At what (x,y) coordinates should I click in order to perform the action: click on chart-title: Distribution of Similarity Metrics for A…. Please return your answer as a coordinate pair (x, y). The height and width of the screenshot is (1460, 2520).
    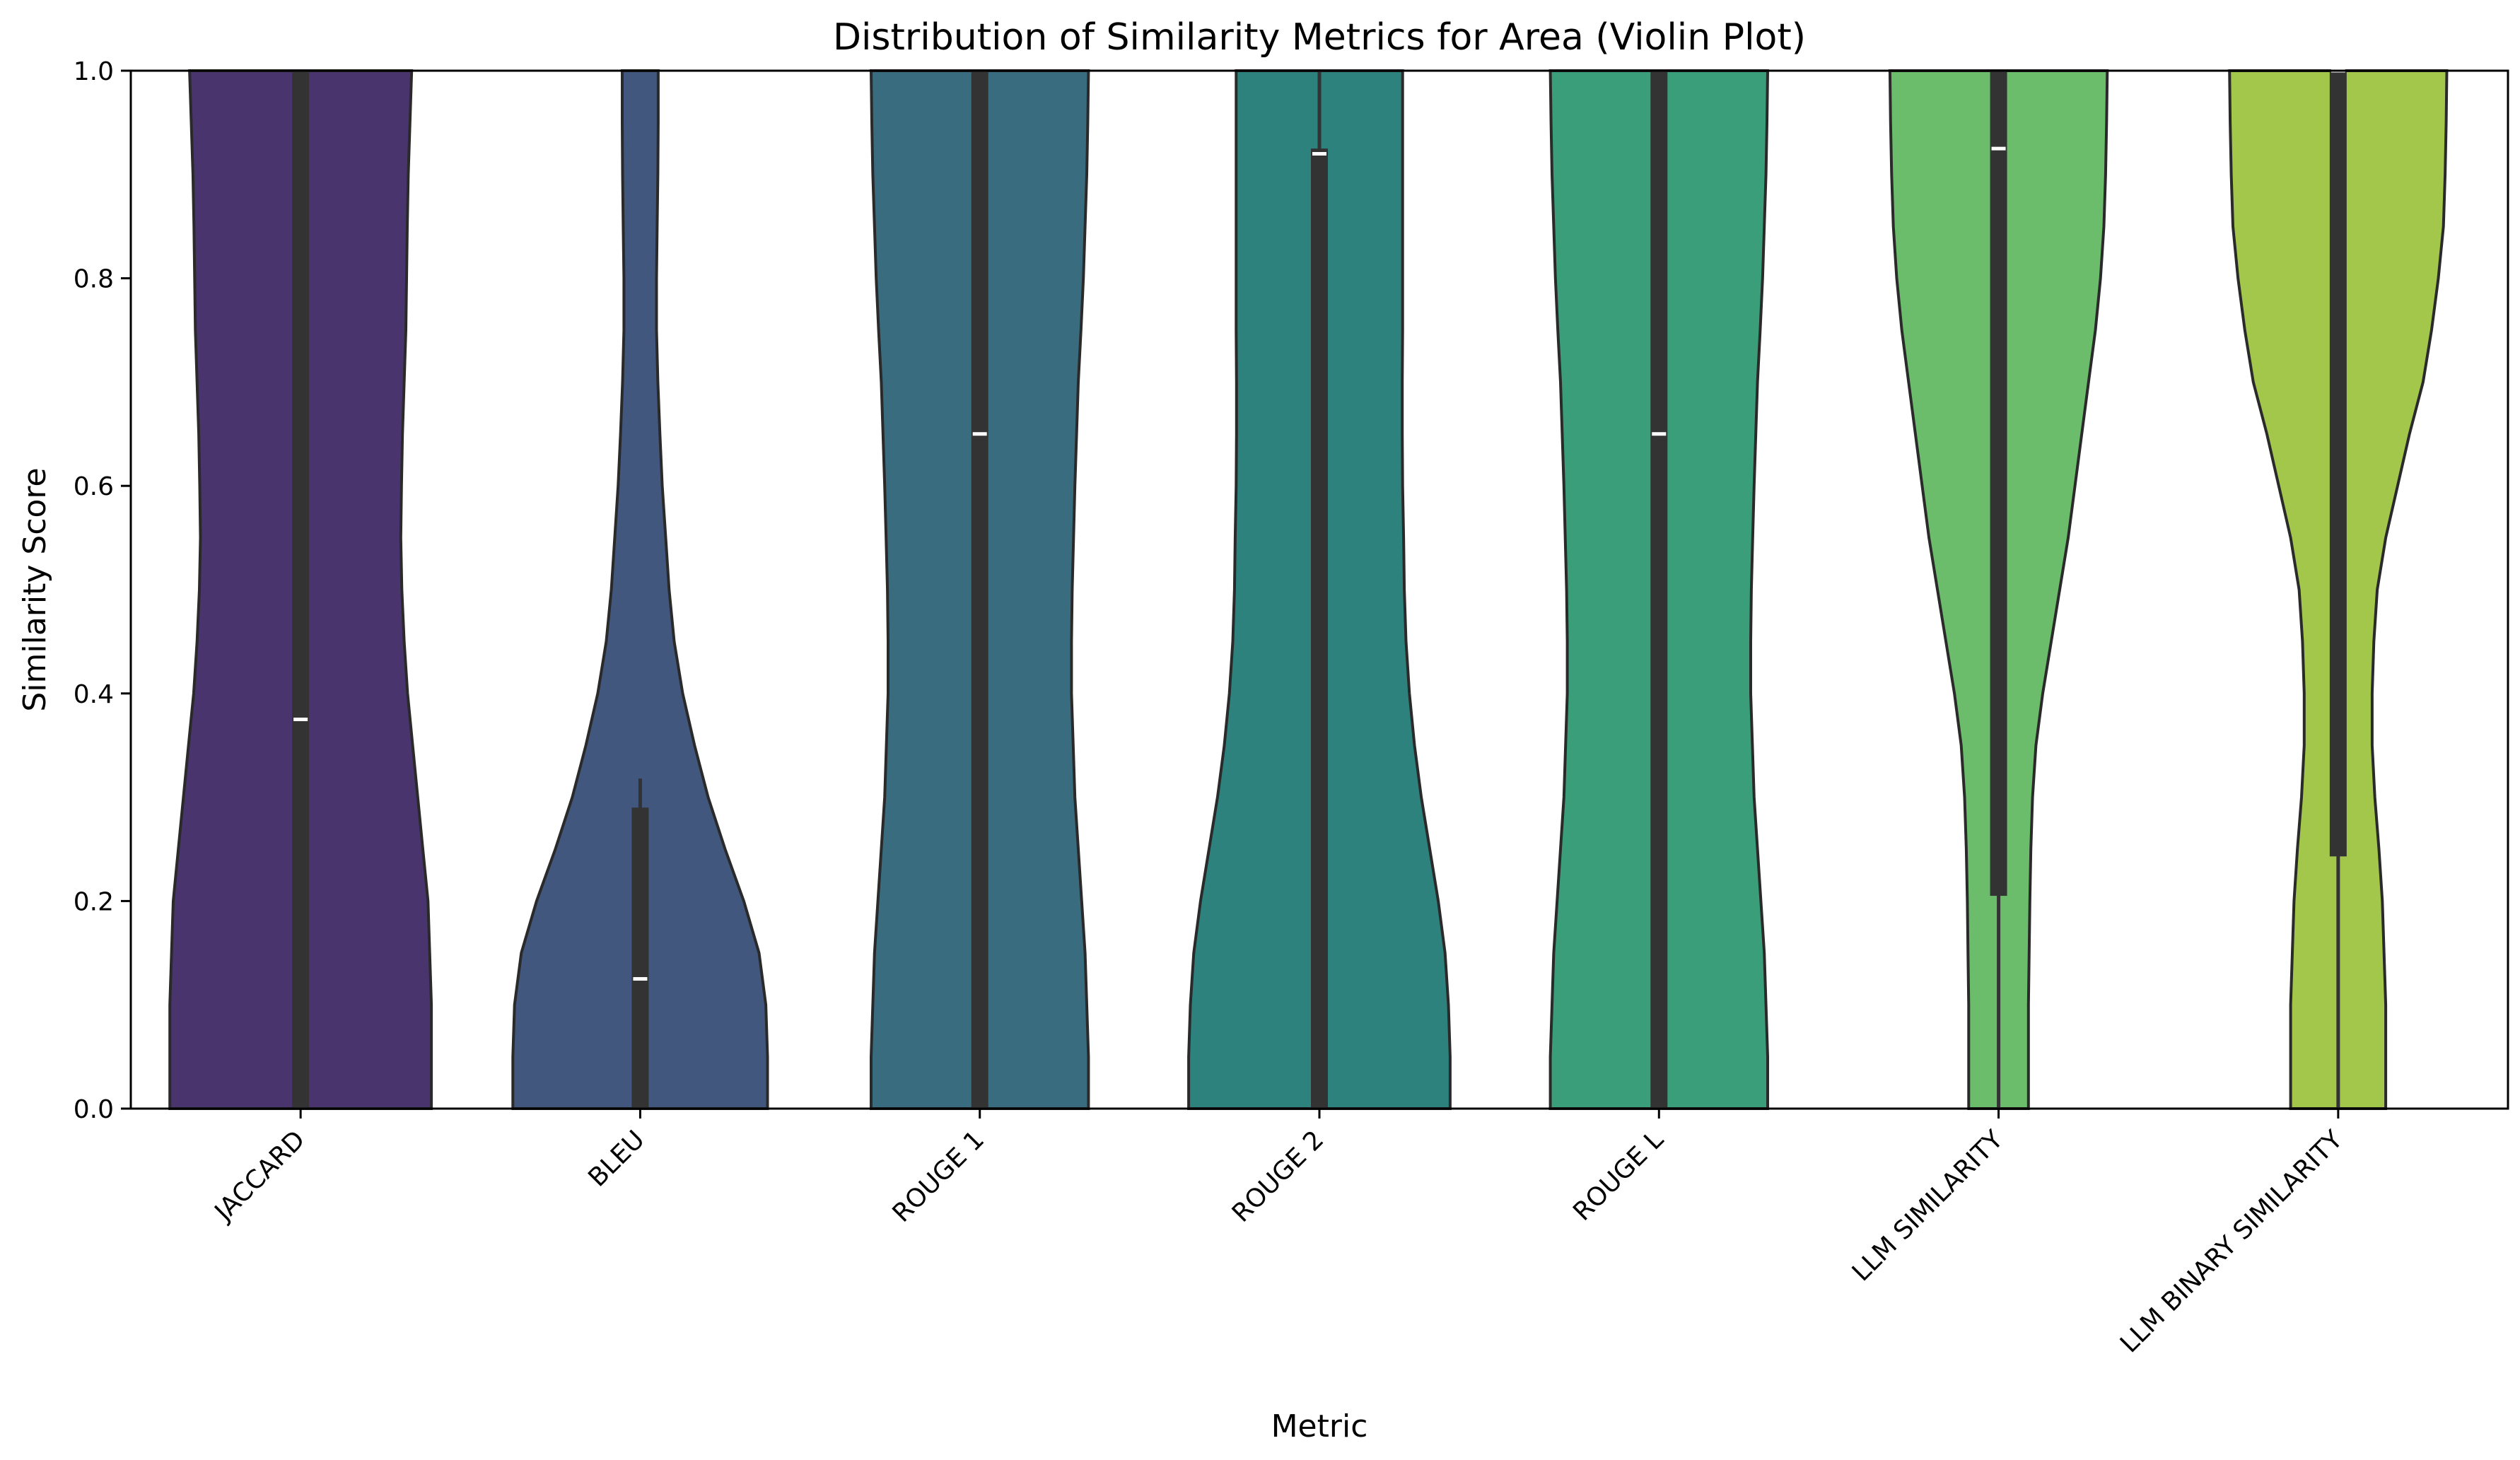
    Looking at the image, I should click on (1319, 38).